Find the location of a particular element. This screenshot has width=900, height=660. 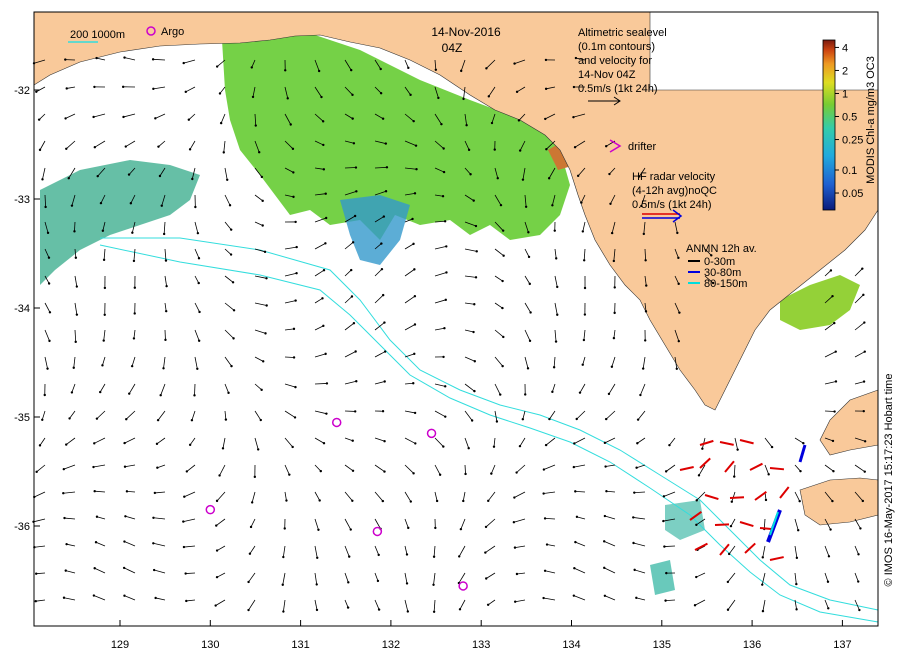

hf-legend-line-2: (4-12h avg)noQC is located at coordinates (674, 191).